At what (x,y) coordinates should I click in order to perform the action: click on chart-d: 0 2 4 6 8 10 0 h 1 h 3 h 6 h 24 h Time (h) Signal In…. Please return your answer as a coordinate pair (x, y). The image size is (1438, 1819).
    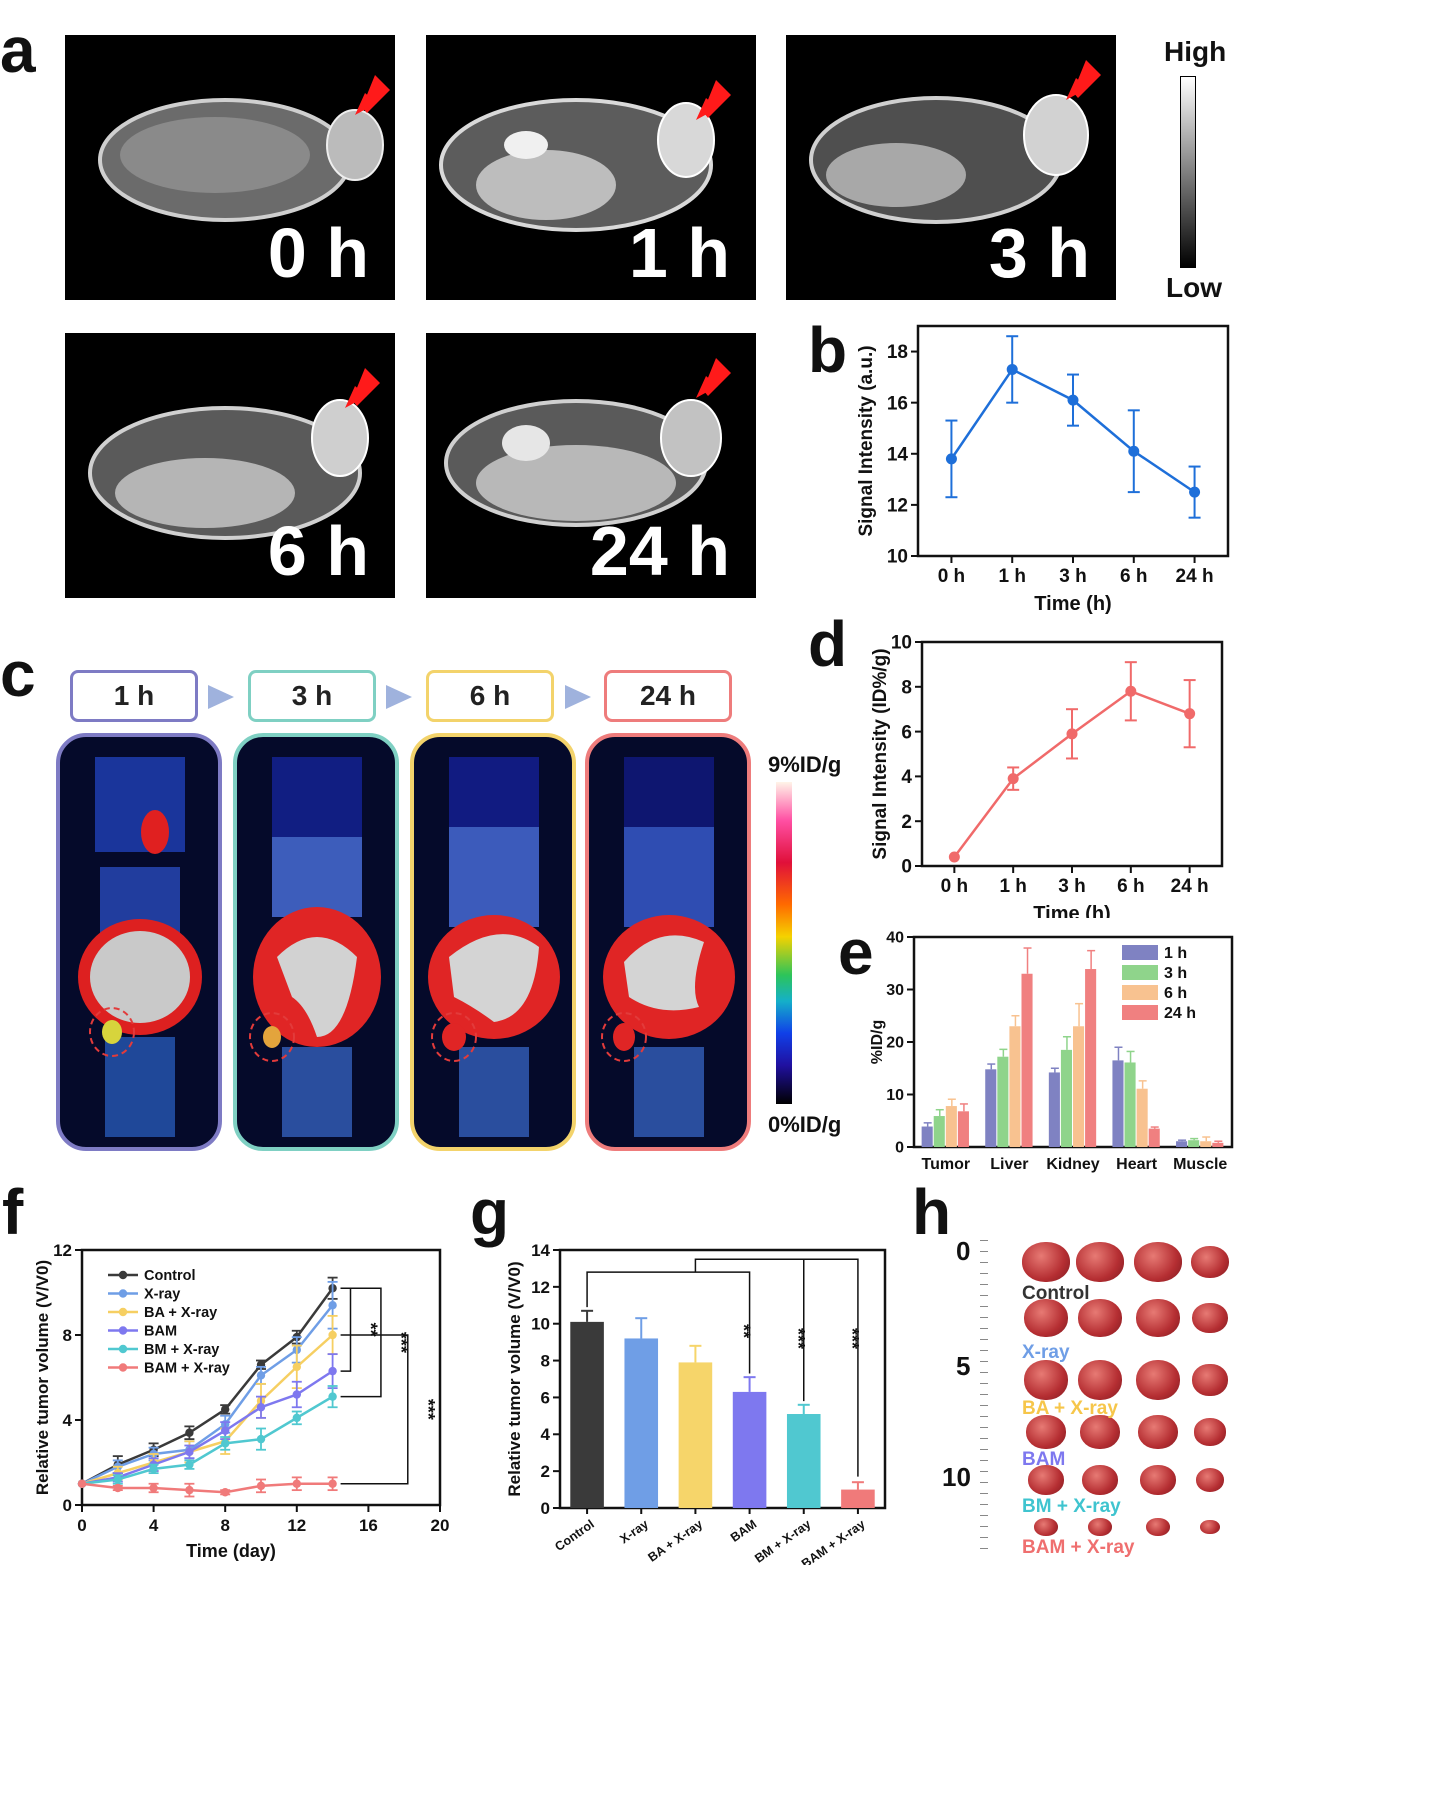
    Looking at the image, I should click on (1047, 775).